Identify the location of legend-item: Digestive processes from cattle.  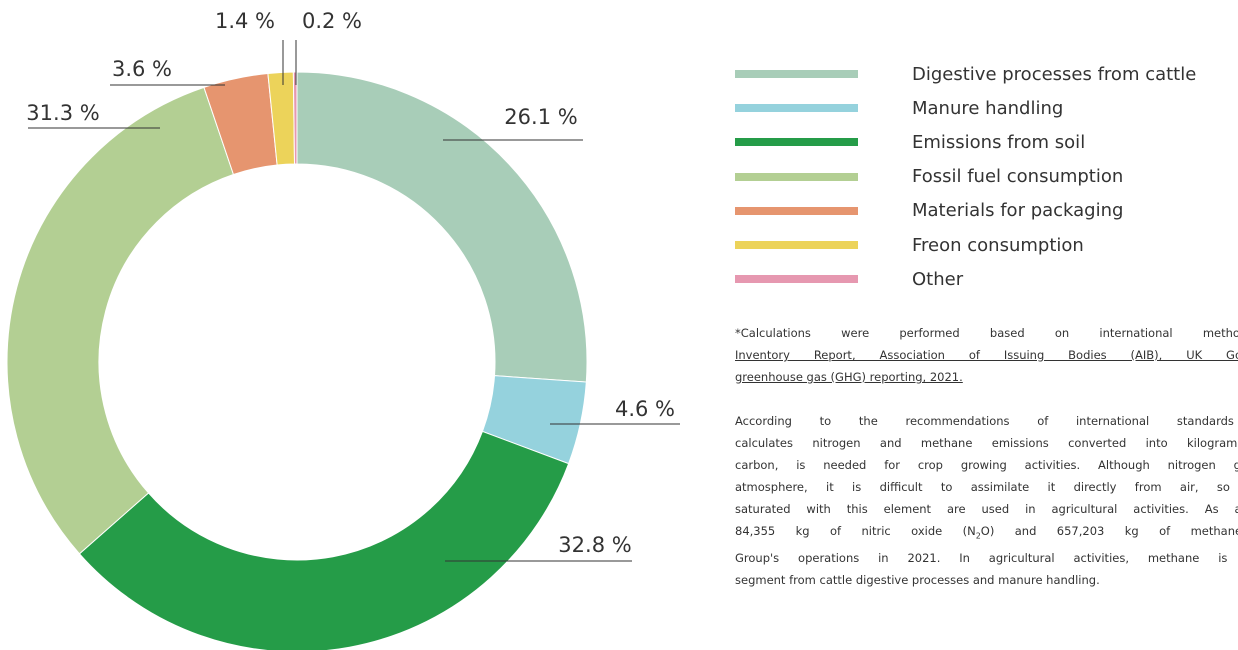
(965, 74).